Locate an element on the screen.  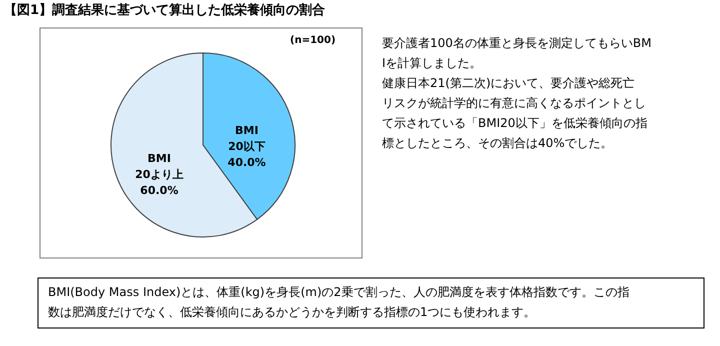
slice-label: BMI 20より上 is located at coordinates (159, 167).